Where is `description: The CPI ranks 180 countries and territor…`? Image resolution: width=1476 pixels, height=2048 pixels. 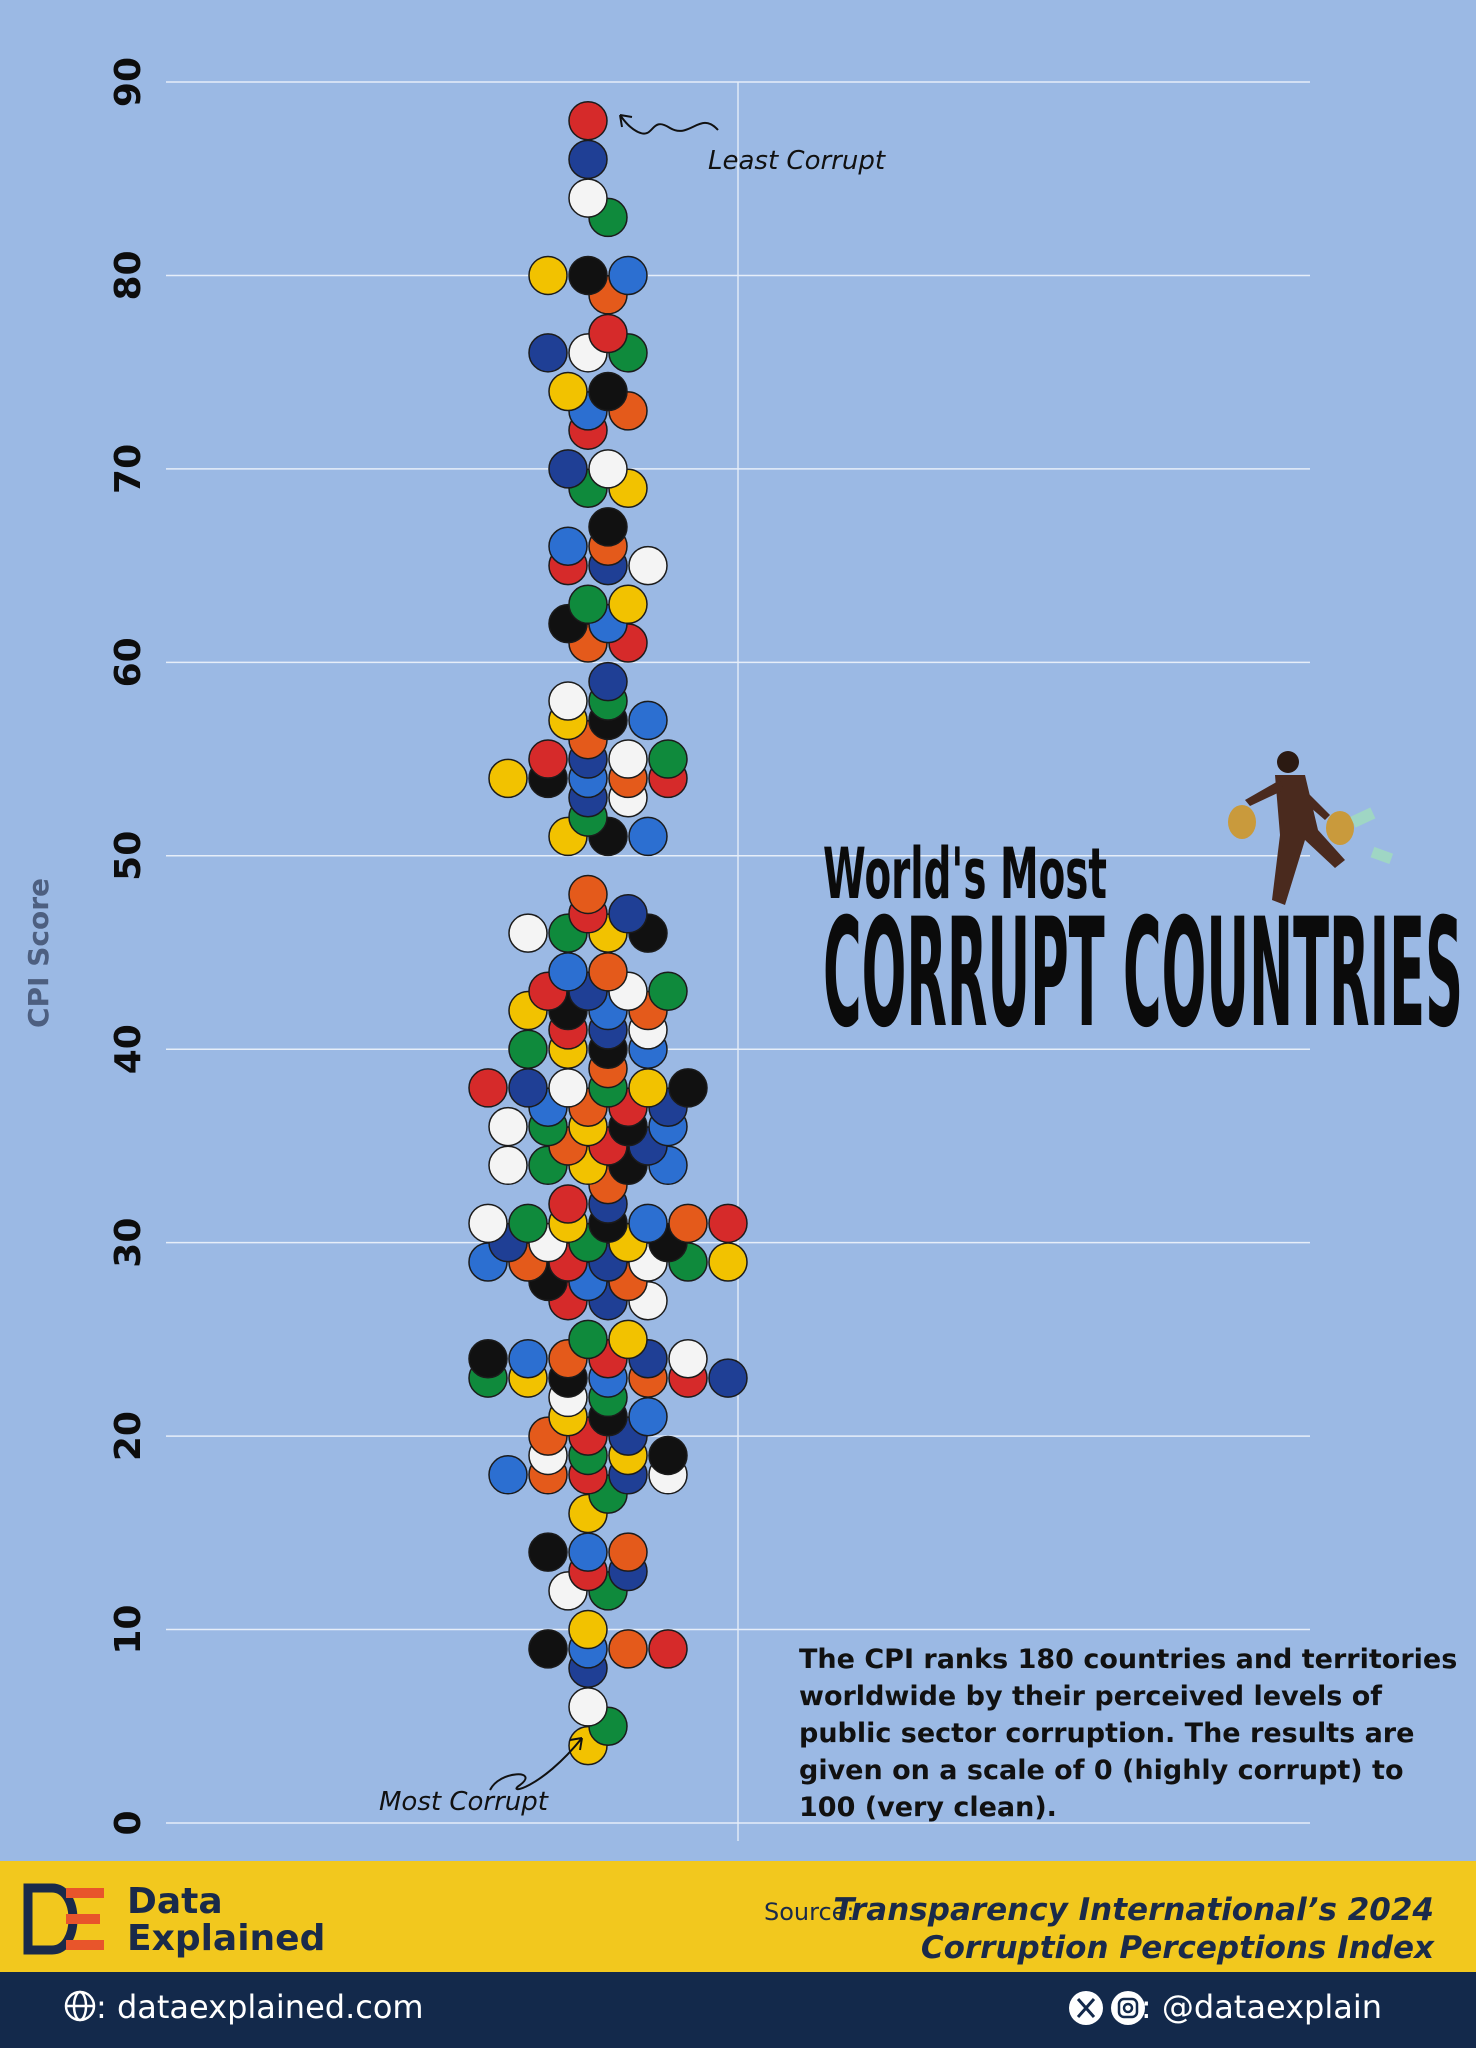
description: The CPI ranks 180 countries and territor… is located at coordinates (1128, 1733).